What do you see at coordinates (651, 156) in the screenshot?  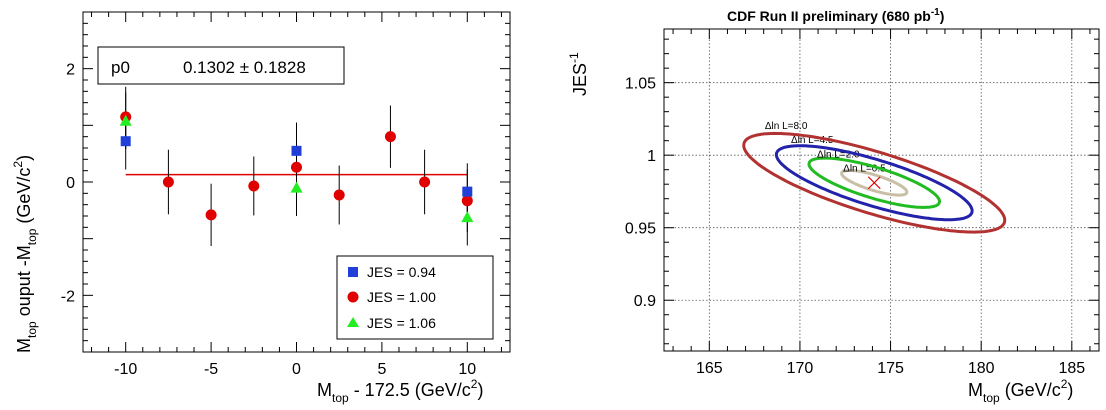 I see `y-tick-label: 1` at bounding box center [651, 156].